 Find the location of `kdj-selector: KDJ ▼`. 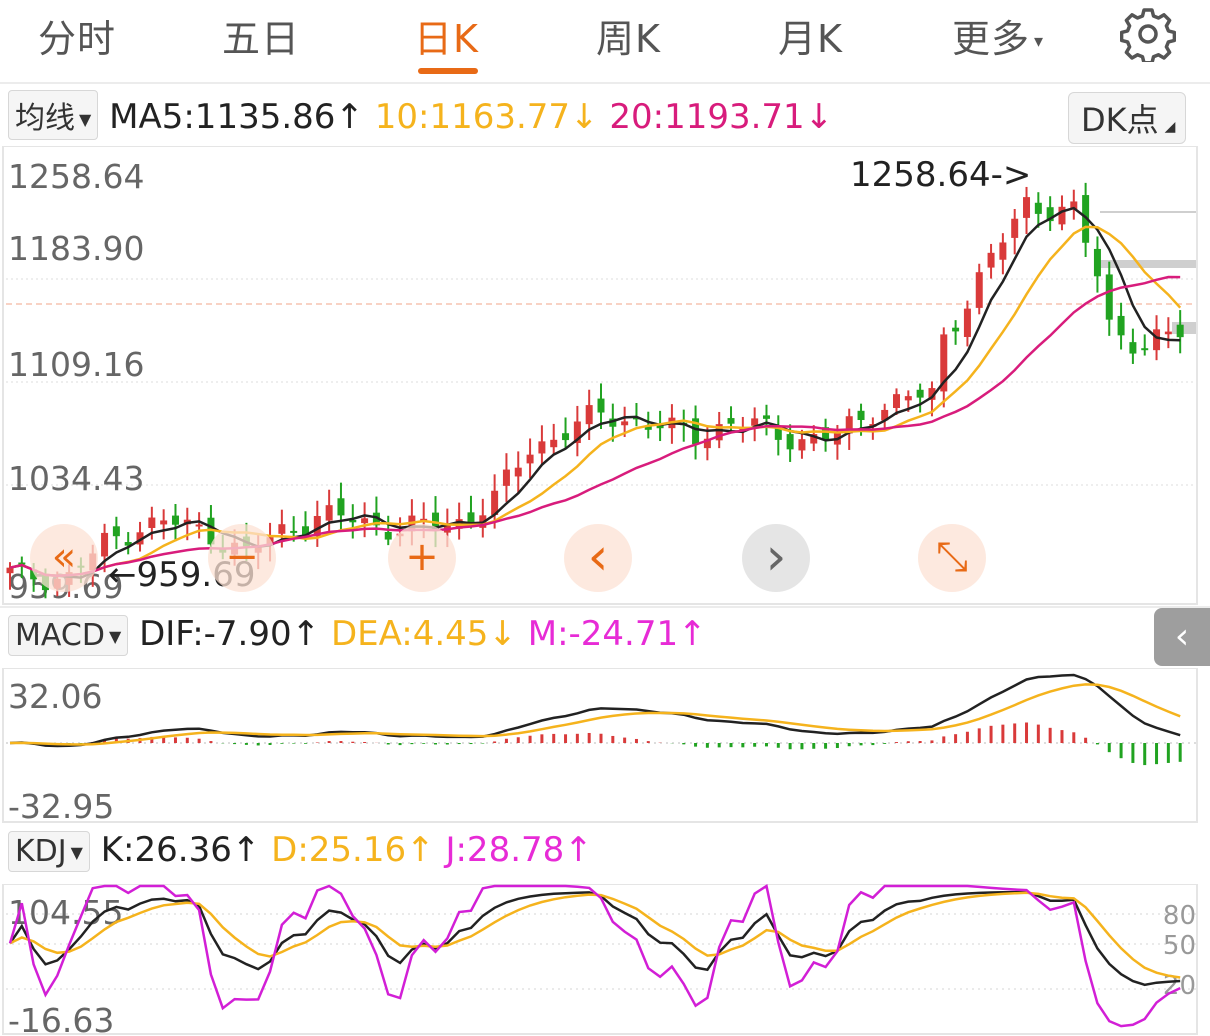

kdj-selector: KDJ ▼ is located at coordinates (49, 851).